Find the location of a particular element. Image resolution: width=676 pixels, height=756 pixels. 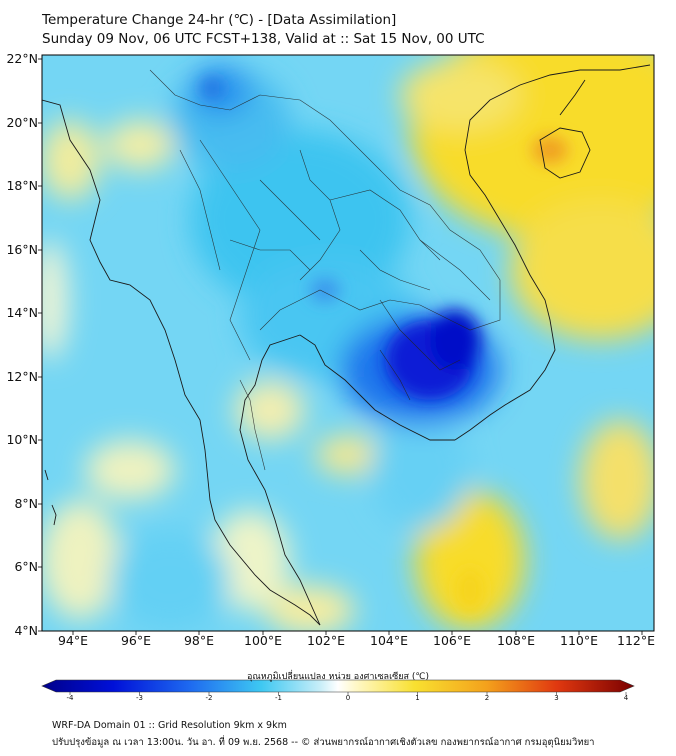

lon-label: 112°E is located at coordinates (636, 640).